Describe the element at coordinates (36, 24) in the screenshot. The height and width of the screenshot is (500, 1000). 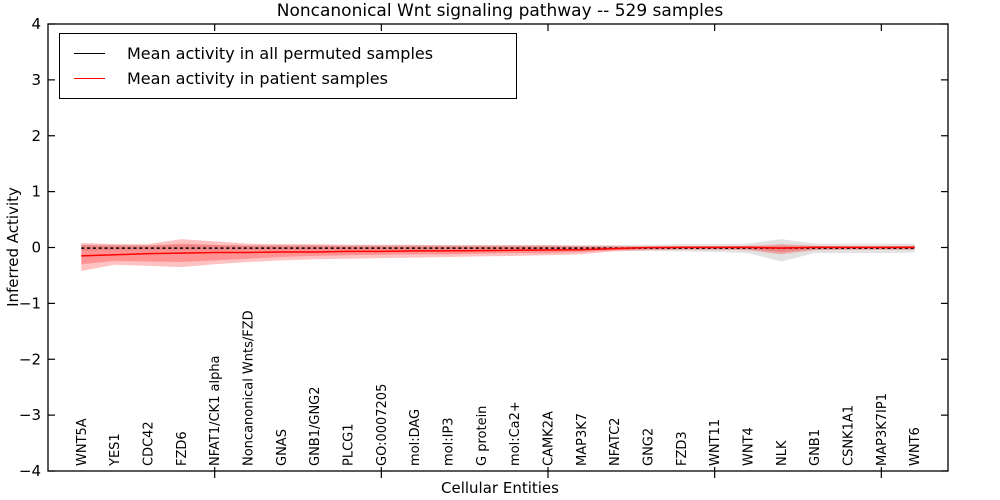
I see `y-tick-label: 4` at that location.